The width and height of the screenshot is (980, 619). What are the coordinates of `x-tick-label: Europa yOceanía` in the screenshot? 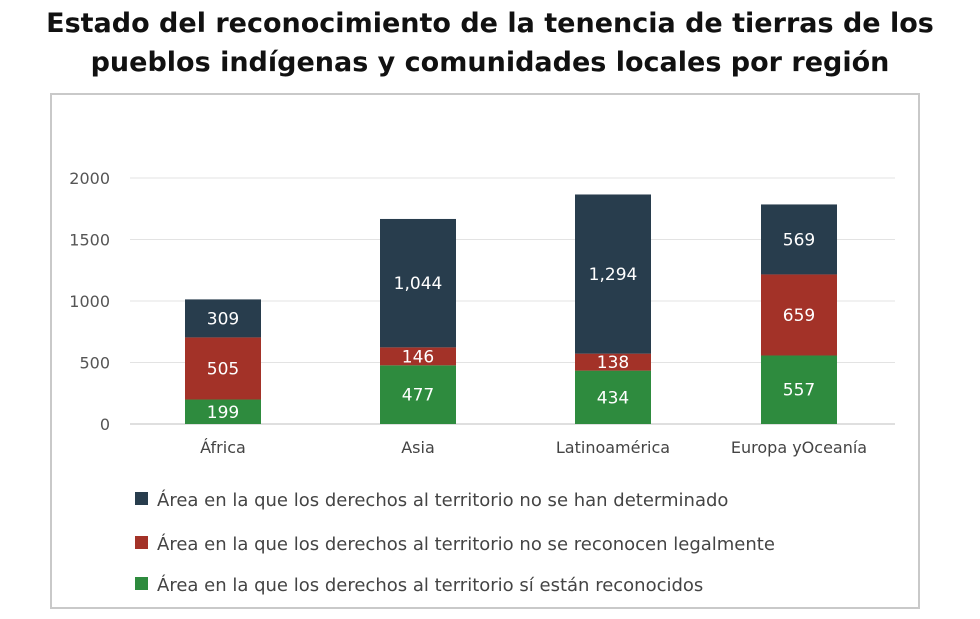 It's located at (799, 447).